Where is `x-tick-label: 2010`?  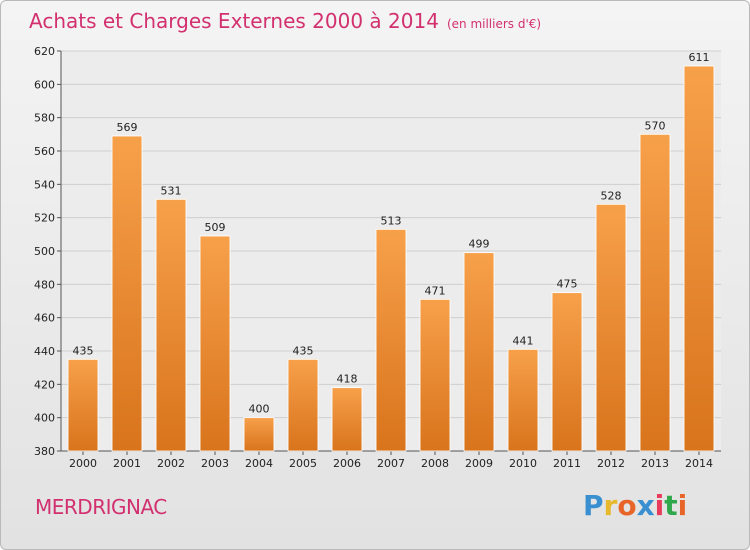 x-tick-label: 2010 is located at coordinates (523, 463).